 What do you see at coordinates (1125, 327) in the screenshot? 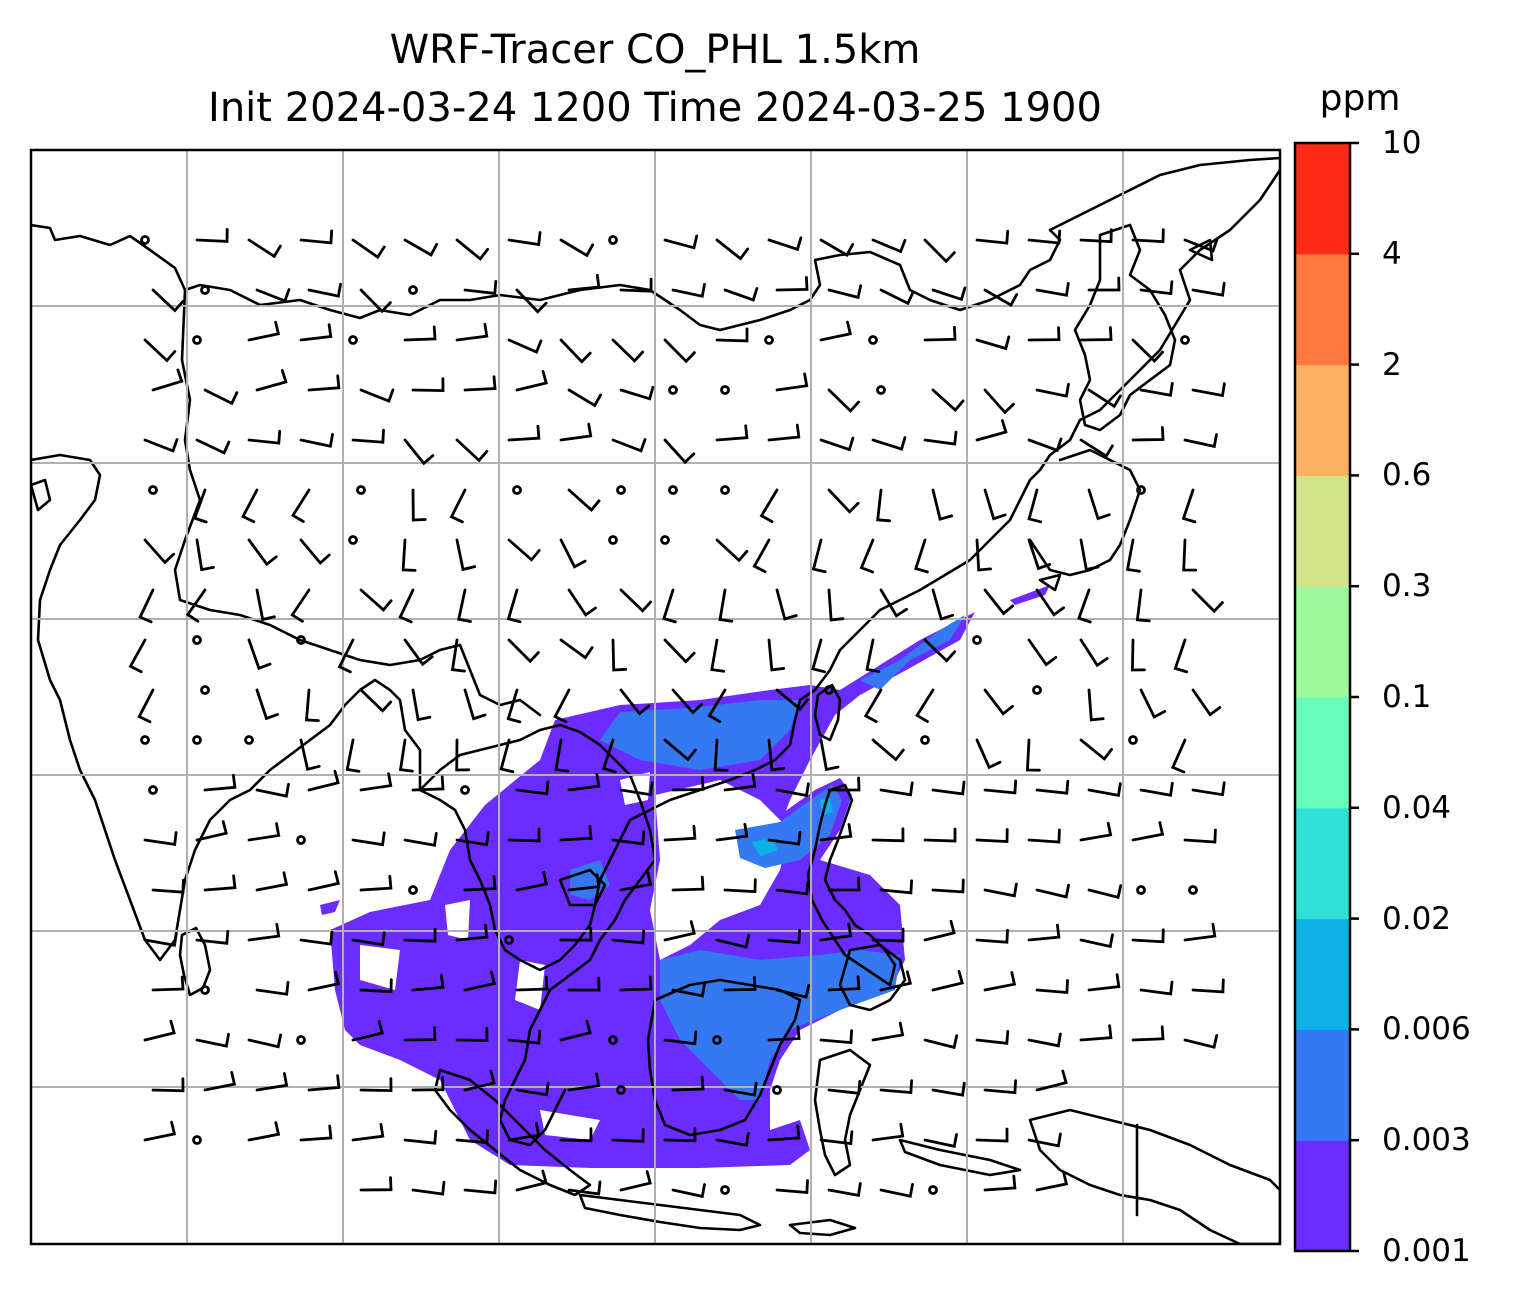
I see `coast-korea` at bounding box center [1125, 327].